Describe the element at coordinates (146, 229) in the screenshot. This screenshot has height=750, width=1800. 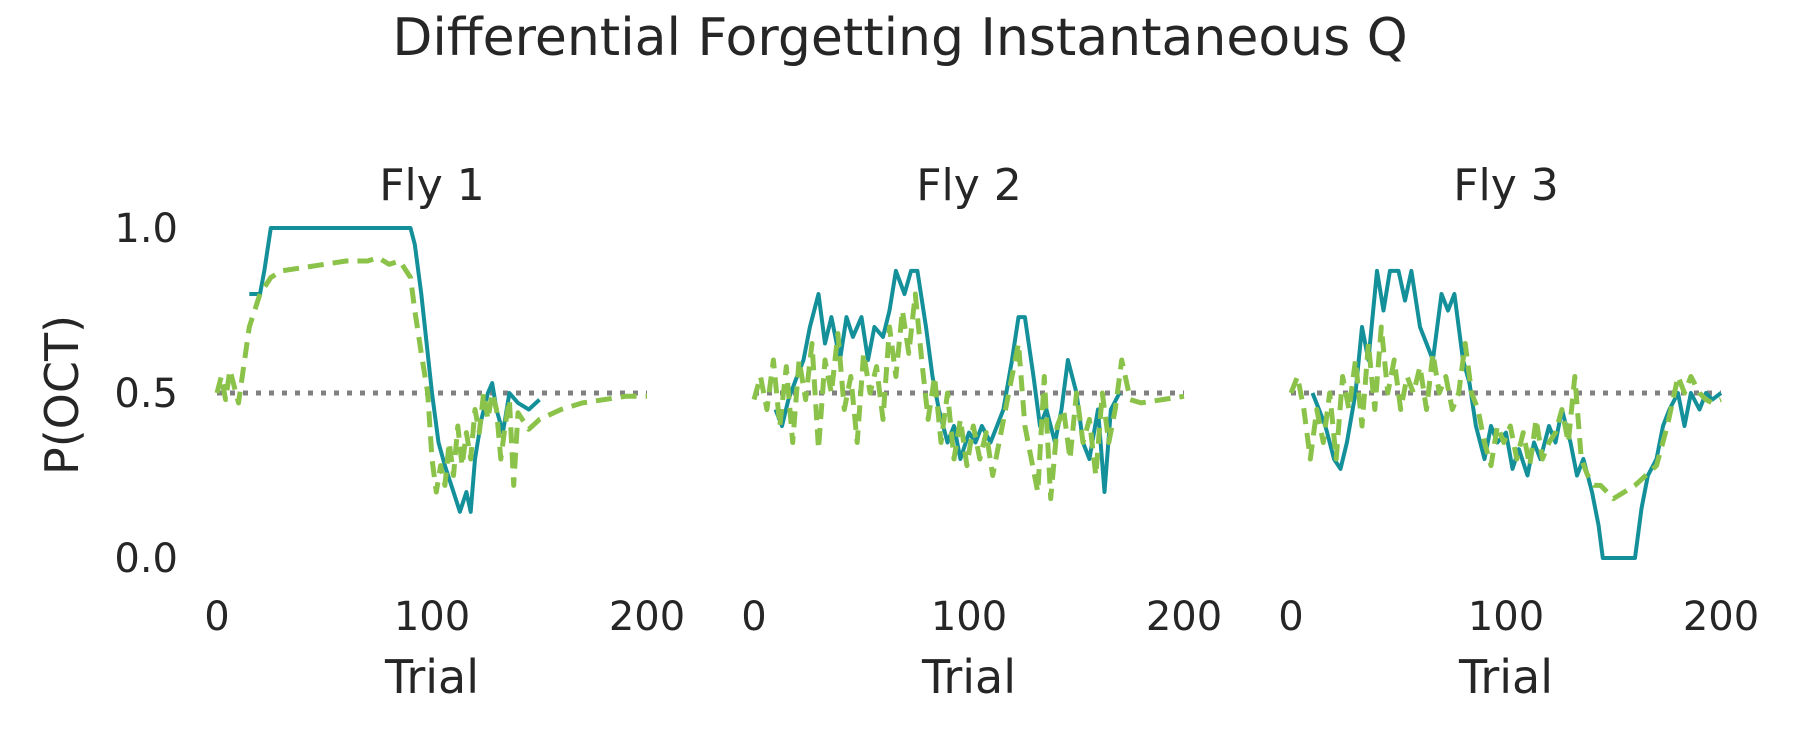
I see `y-tick-label: 1.0` at that location.